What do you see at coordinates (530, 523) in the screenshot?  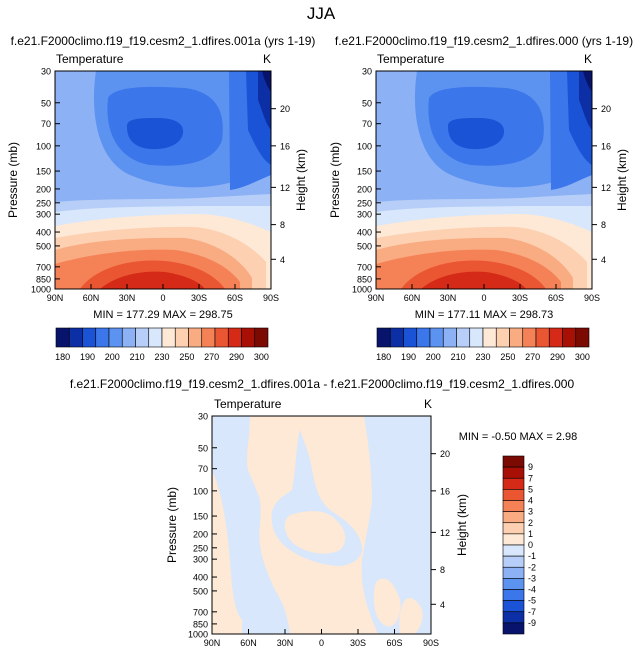 I see `colorbar-label: 2` at bounding box center [530, 523].